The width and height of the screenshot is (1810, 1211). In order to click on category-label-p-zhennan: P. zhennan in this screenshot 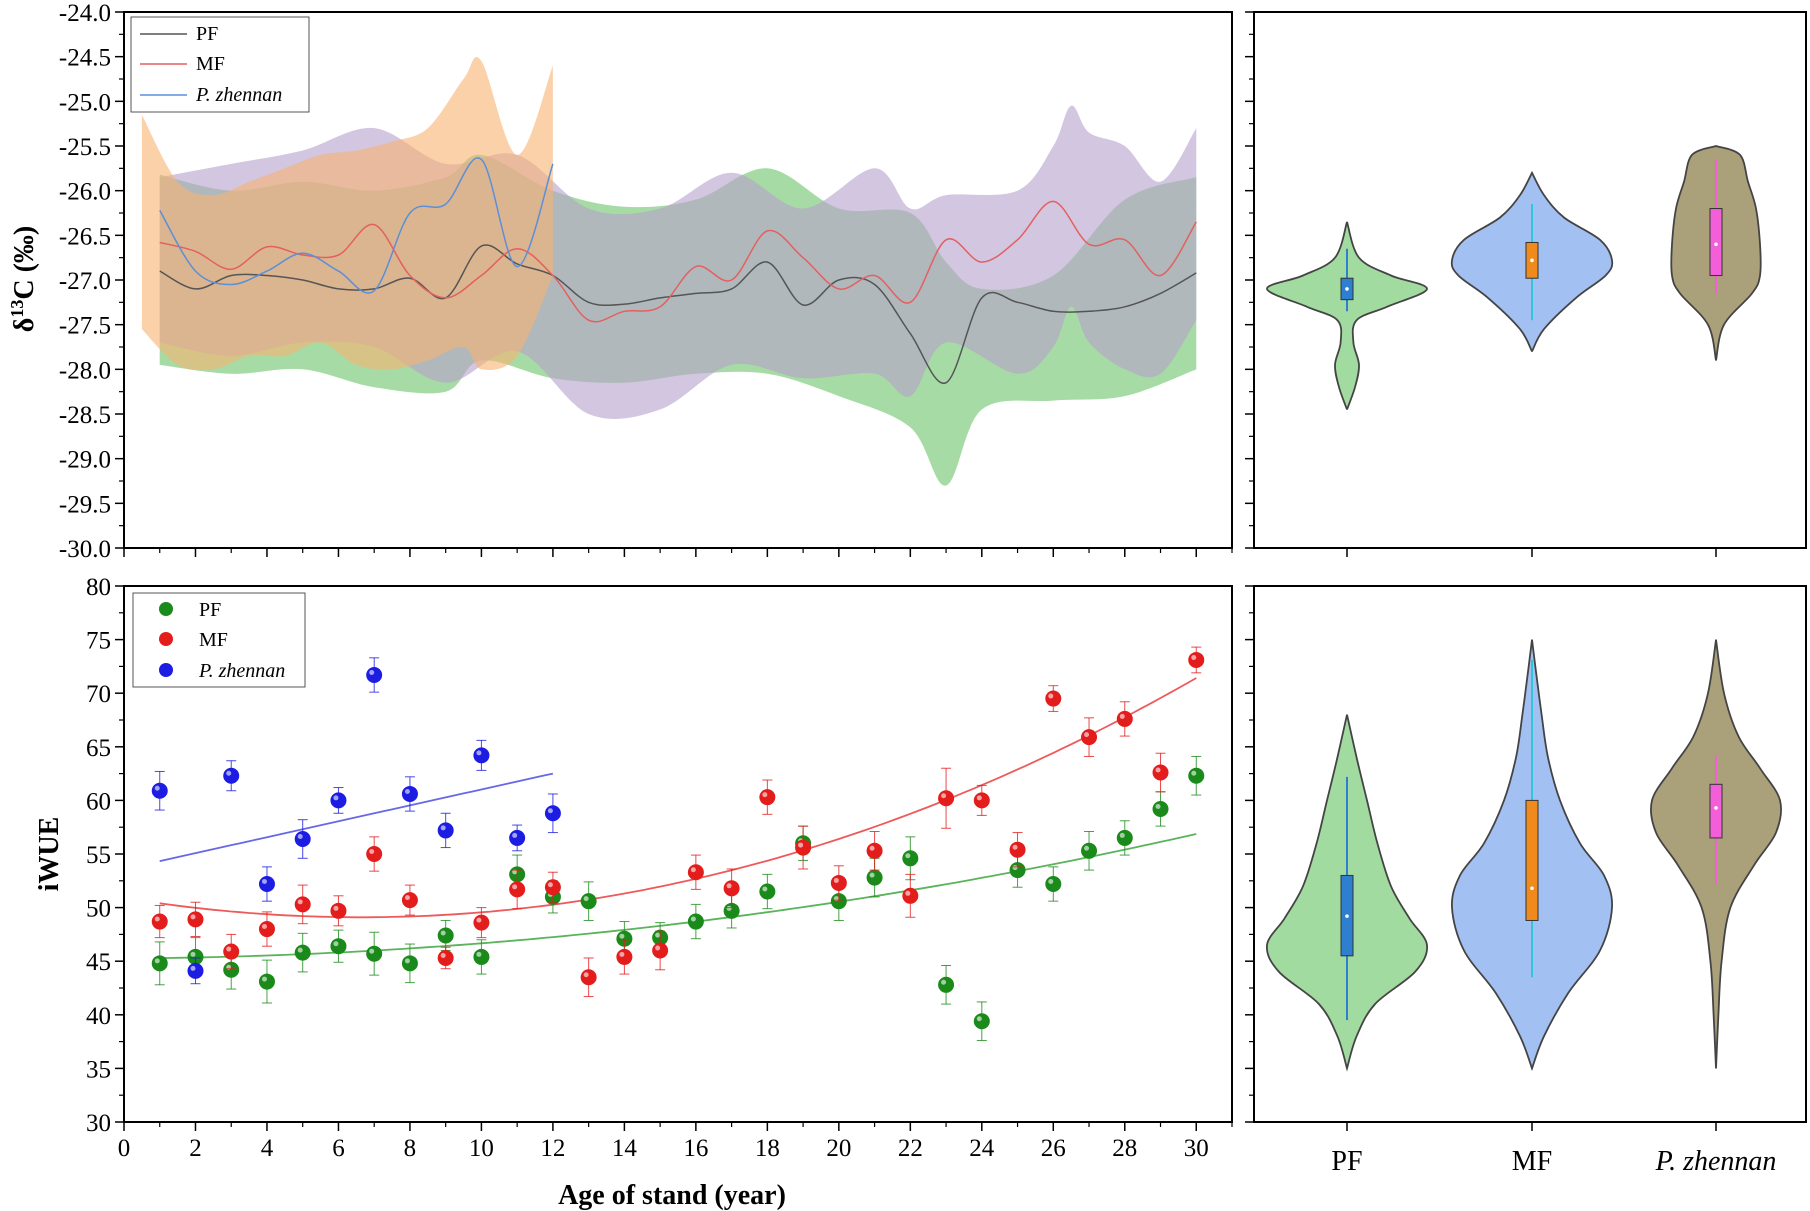, I will do `click(1716, 1161)`.